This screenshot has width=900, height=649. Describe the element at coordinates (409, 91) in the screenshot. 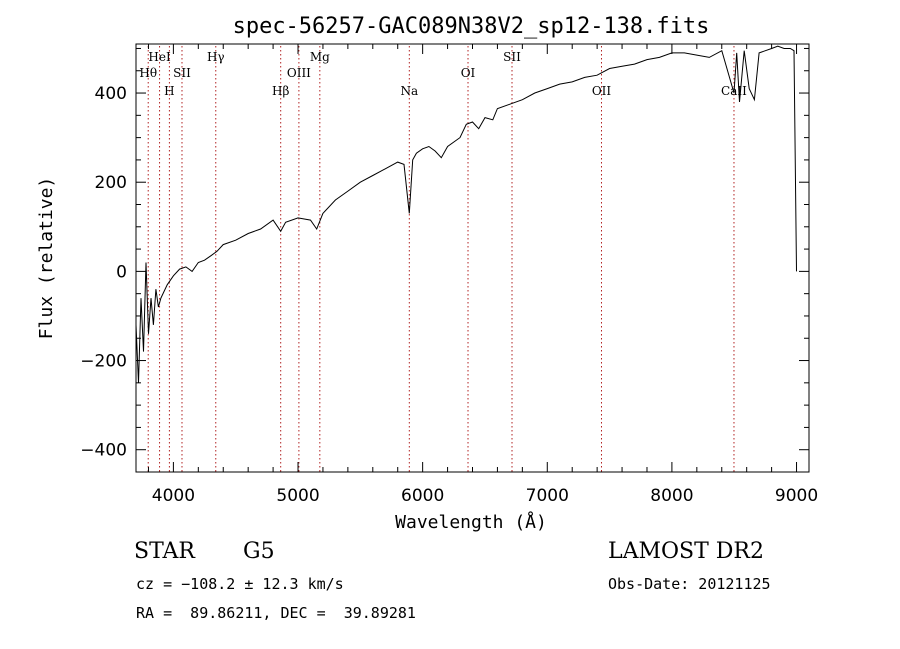

I see `spectral-line-label: Na` at that location.